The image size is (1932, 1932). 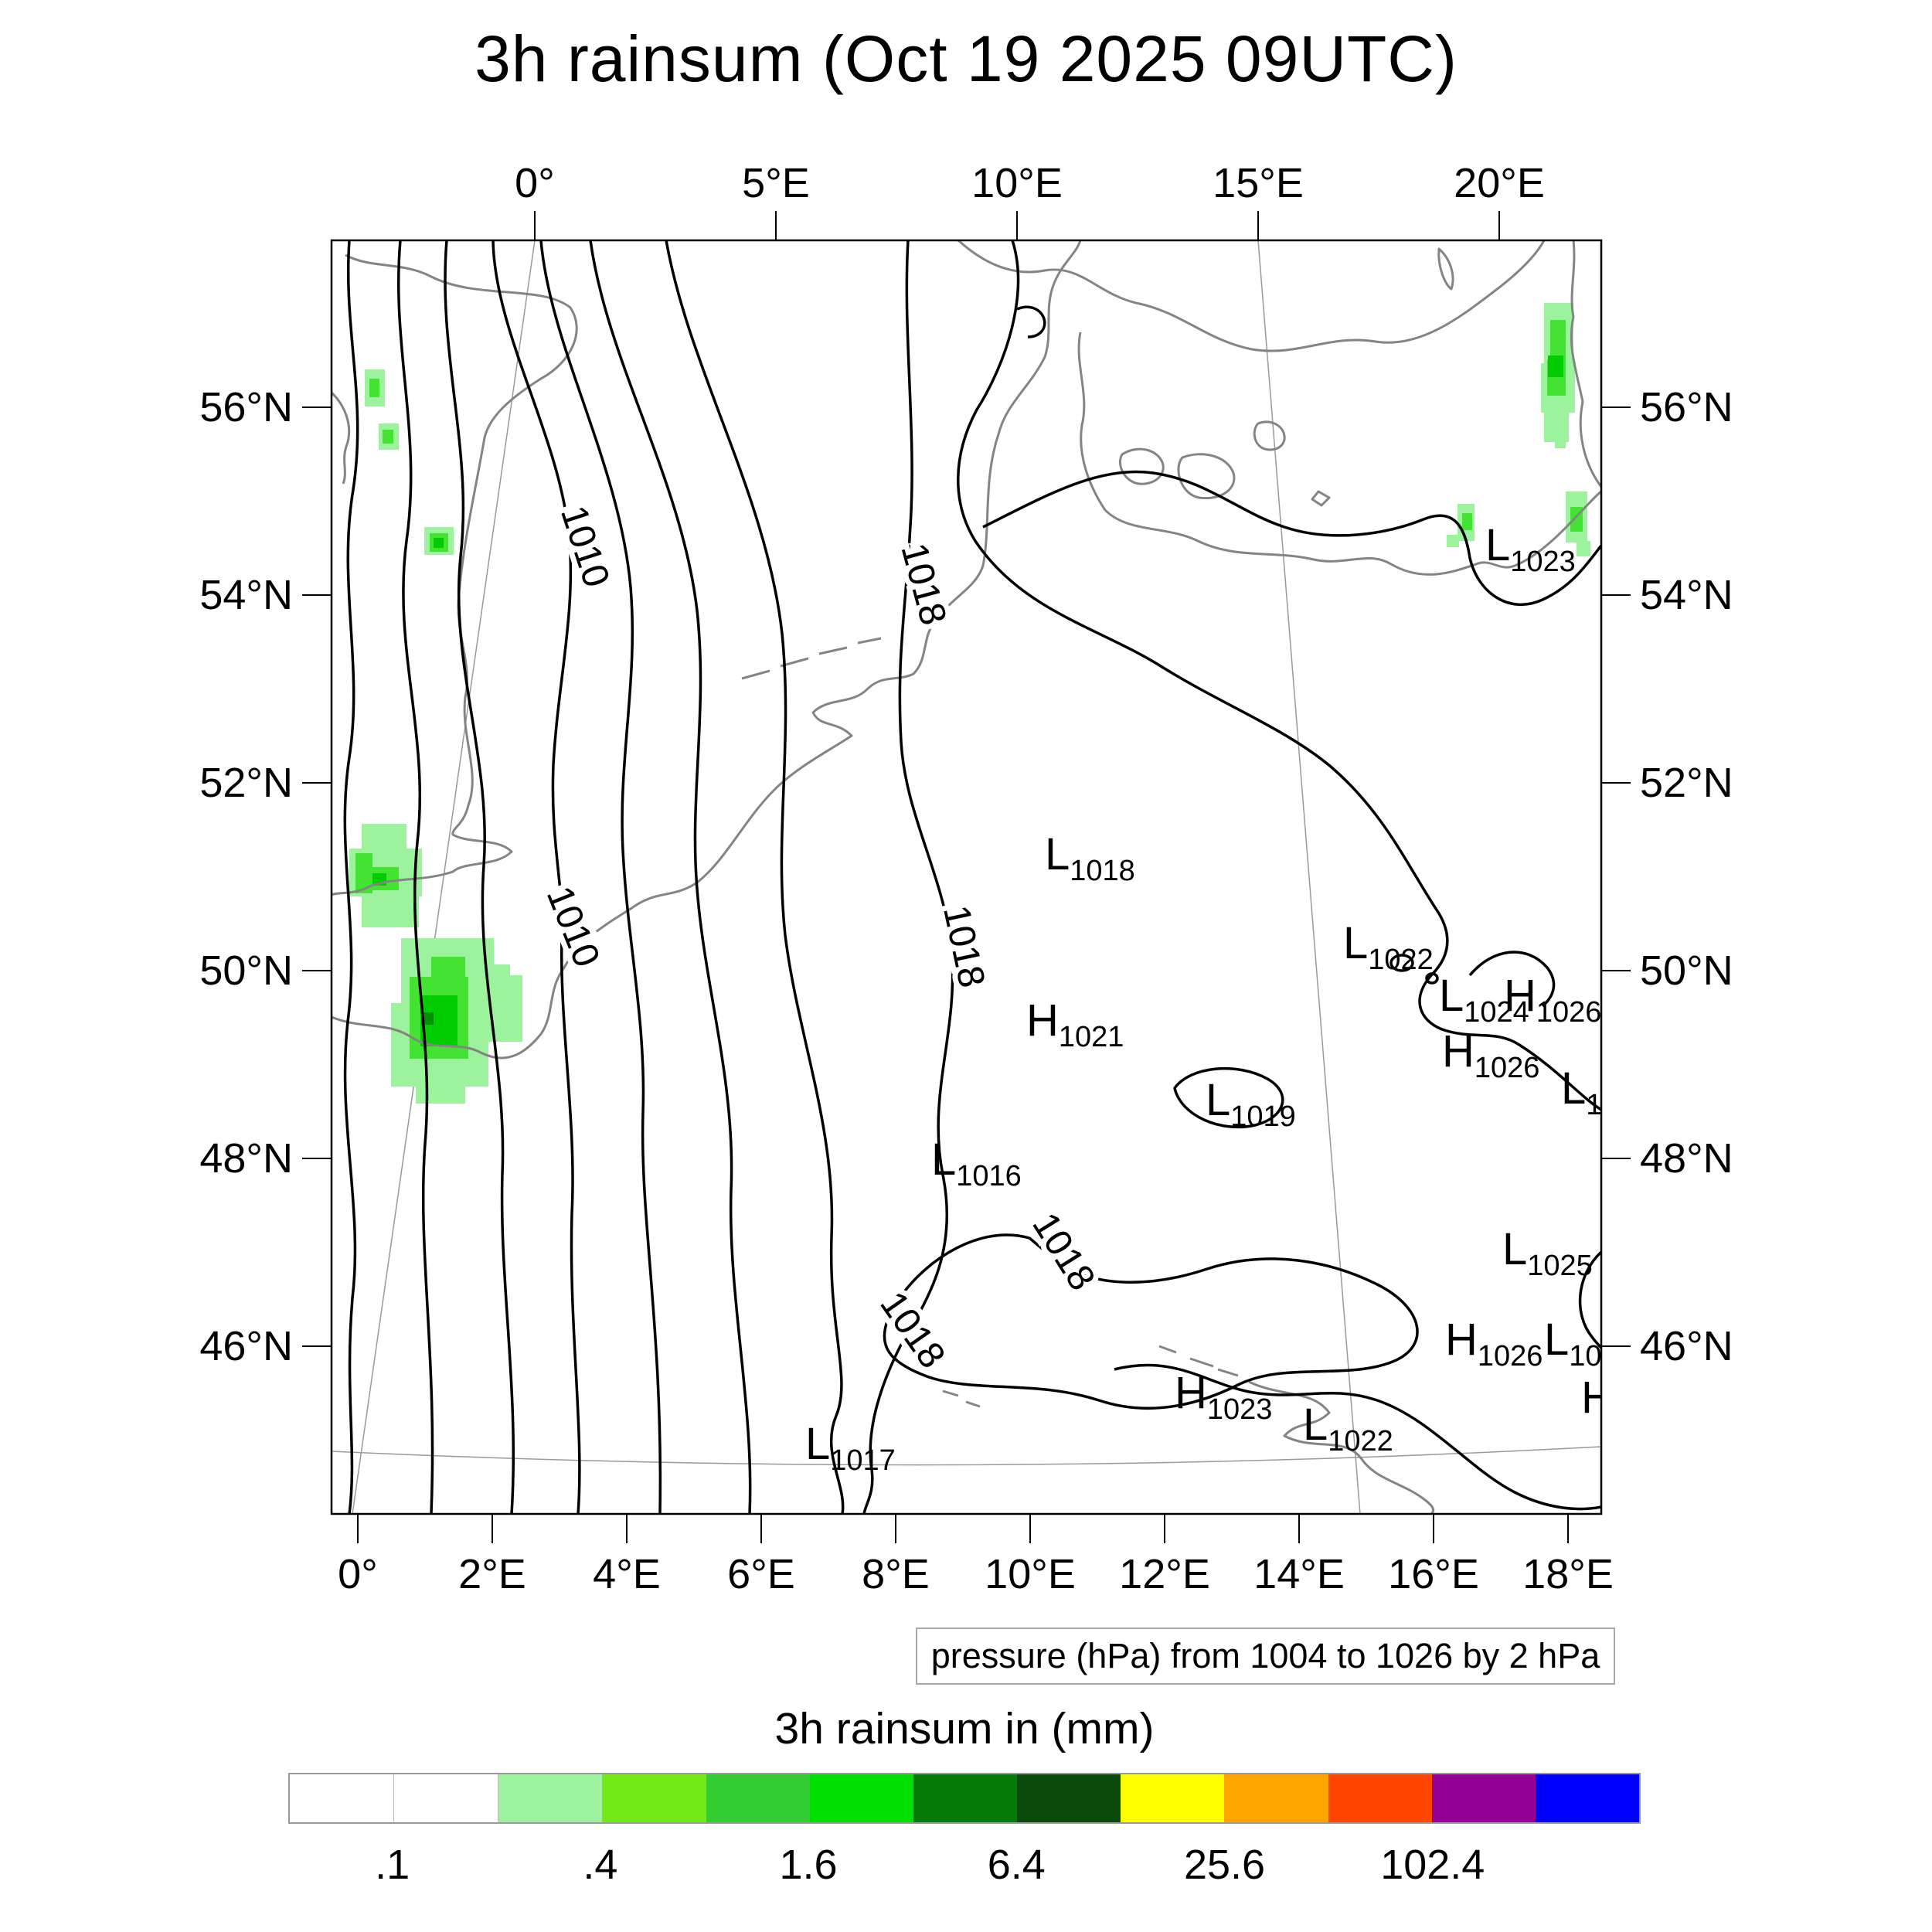 What do you see at coordinates (1017, 1865) in the screenshot?
I see `colorbar-tick-label: 6.4` at bounding box center [1017, 1865].